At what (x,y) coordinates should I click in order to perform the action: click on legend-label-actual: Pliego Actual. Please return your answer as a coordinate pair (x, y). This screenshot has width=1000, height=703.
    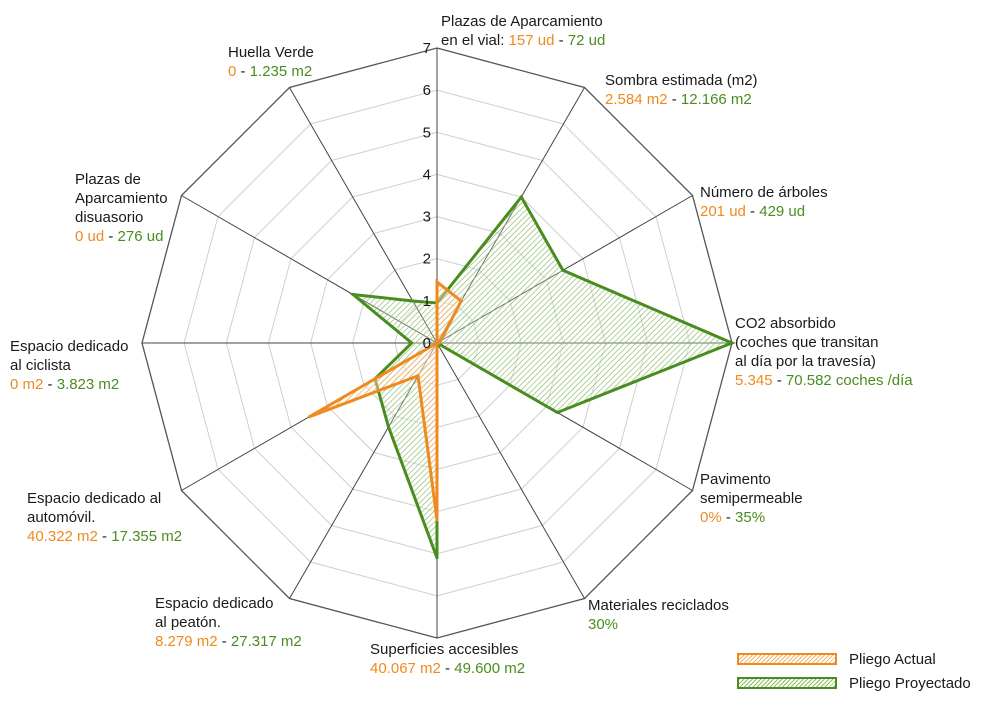
    Looking at the image, I should click on (892, 659).